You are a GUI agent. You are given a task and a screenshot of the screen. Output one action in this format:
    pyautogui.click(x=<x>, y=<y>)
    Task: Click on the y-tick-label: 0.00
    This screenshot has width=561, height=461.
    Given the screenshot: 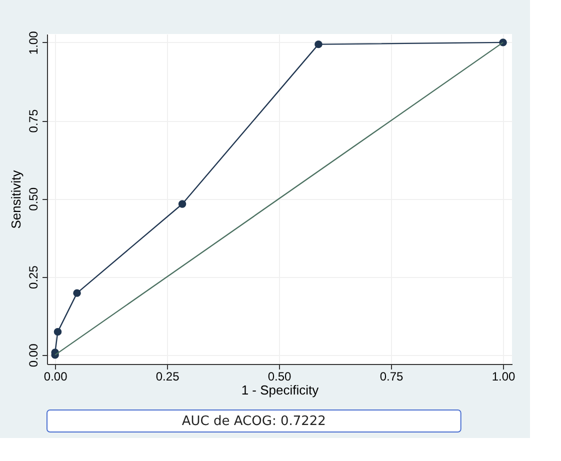 What is the action you would take?
    pyautogui.click(x=33, y=355)
    